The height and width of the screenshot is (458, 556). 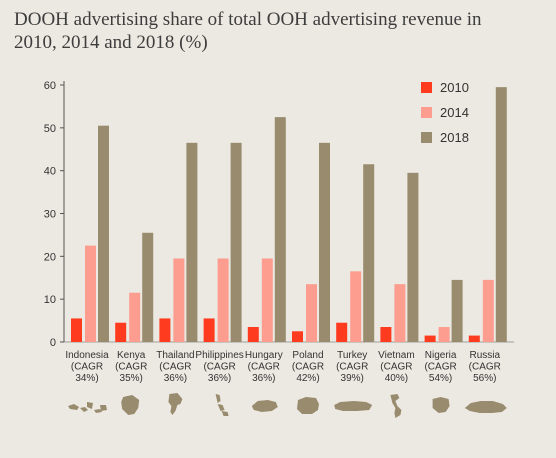 What do you see at coordinates (50, 129) in the screenshot?
I see `y-tick-label: 50` at bounding box center [50, 129].